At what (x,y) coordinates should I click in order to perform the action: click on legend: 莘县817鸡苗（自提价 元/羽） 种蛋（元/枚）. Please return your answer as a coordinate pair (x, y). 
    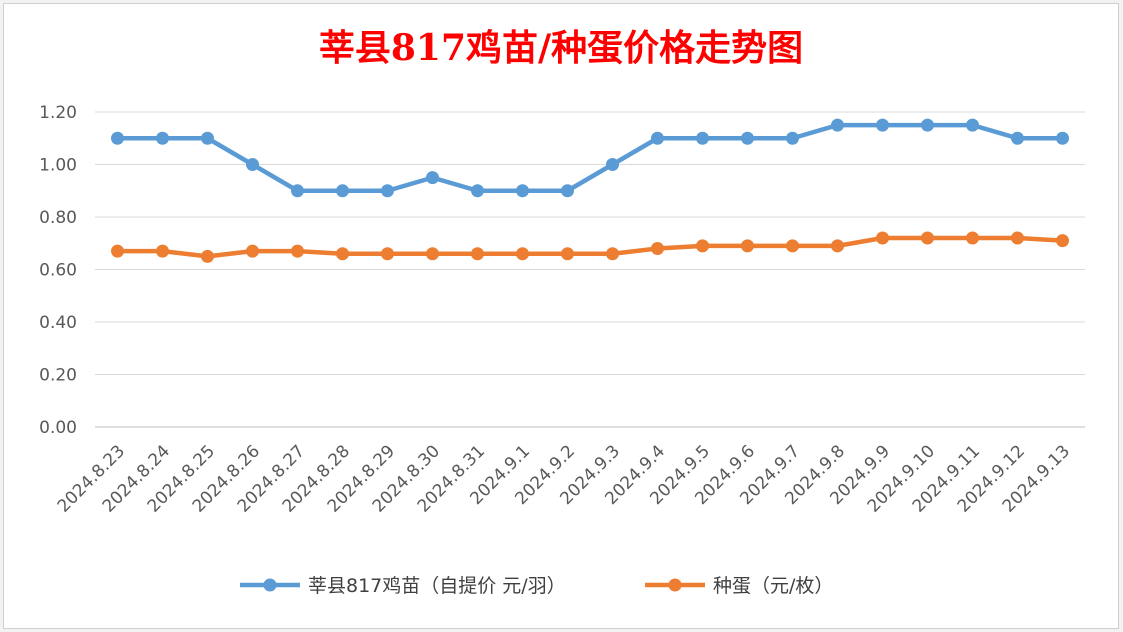
    Looking at the image, I should click on (536, 586).